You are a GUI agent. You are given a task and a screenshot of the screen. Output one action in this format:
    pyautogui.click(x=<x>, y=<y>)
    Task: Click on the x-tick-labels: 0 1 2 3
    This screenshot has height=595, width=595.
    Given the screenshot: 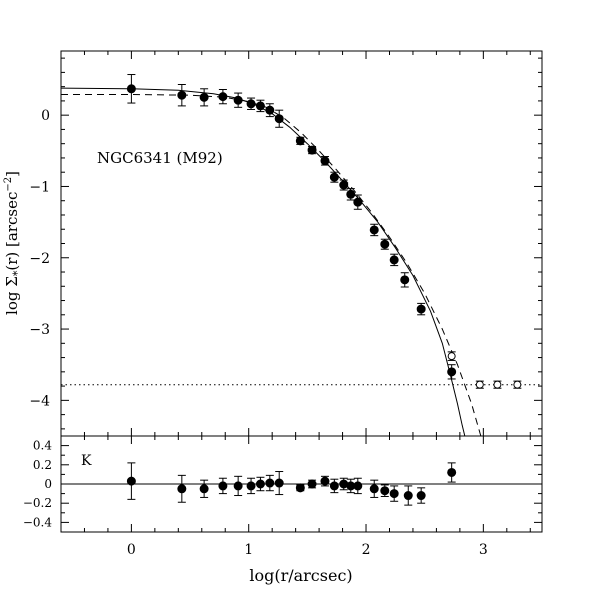 What is the action you would take?
    pyautogui.click(x=307, y=550)
    